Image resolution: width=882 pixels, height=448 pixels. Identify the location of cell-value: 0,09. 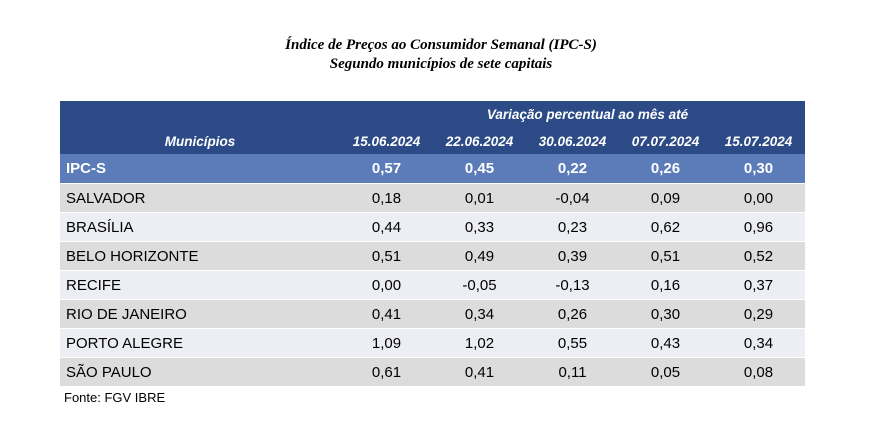
(665, 198).